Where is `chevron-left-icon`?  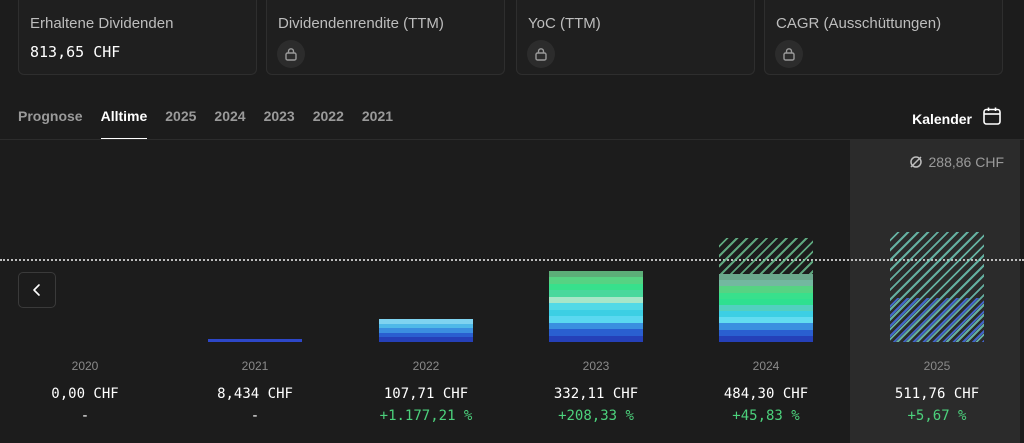 chevron-left-icon is located at coordinates (36, 290).